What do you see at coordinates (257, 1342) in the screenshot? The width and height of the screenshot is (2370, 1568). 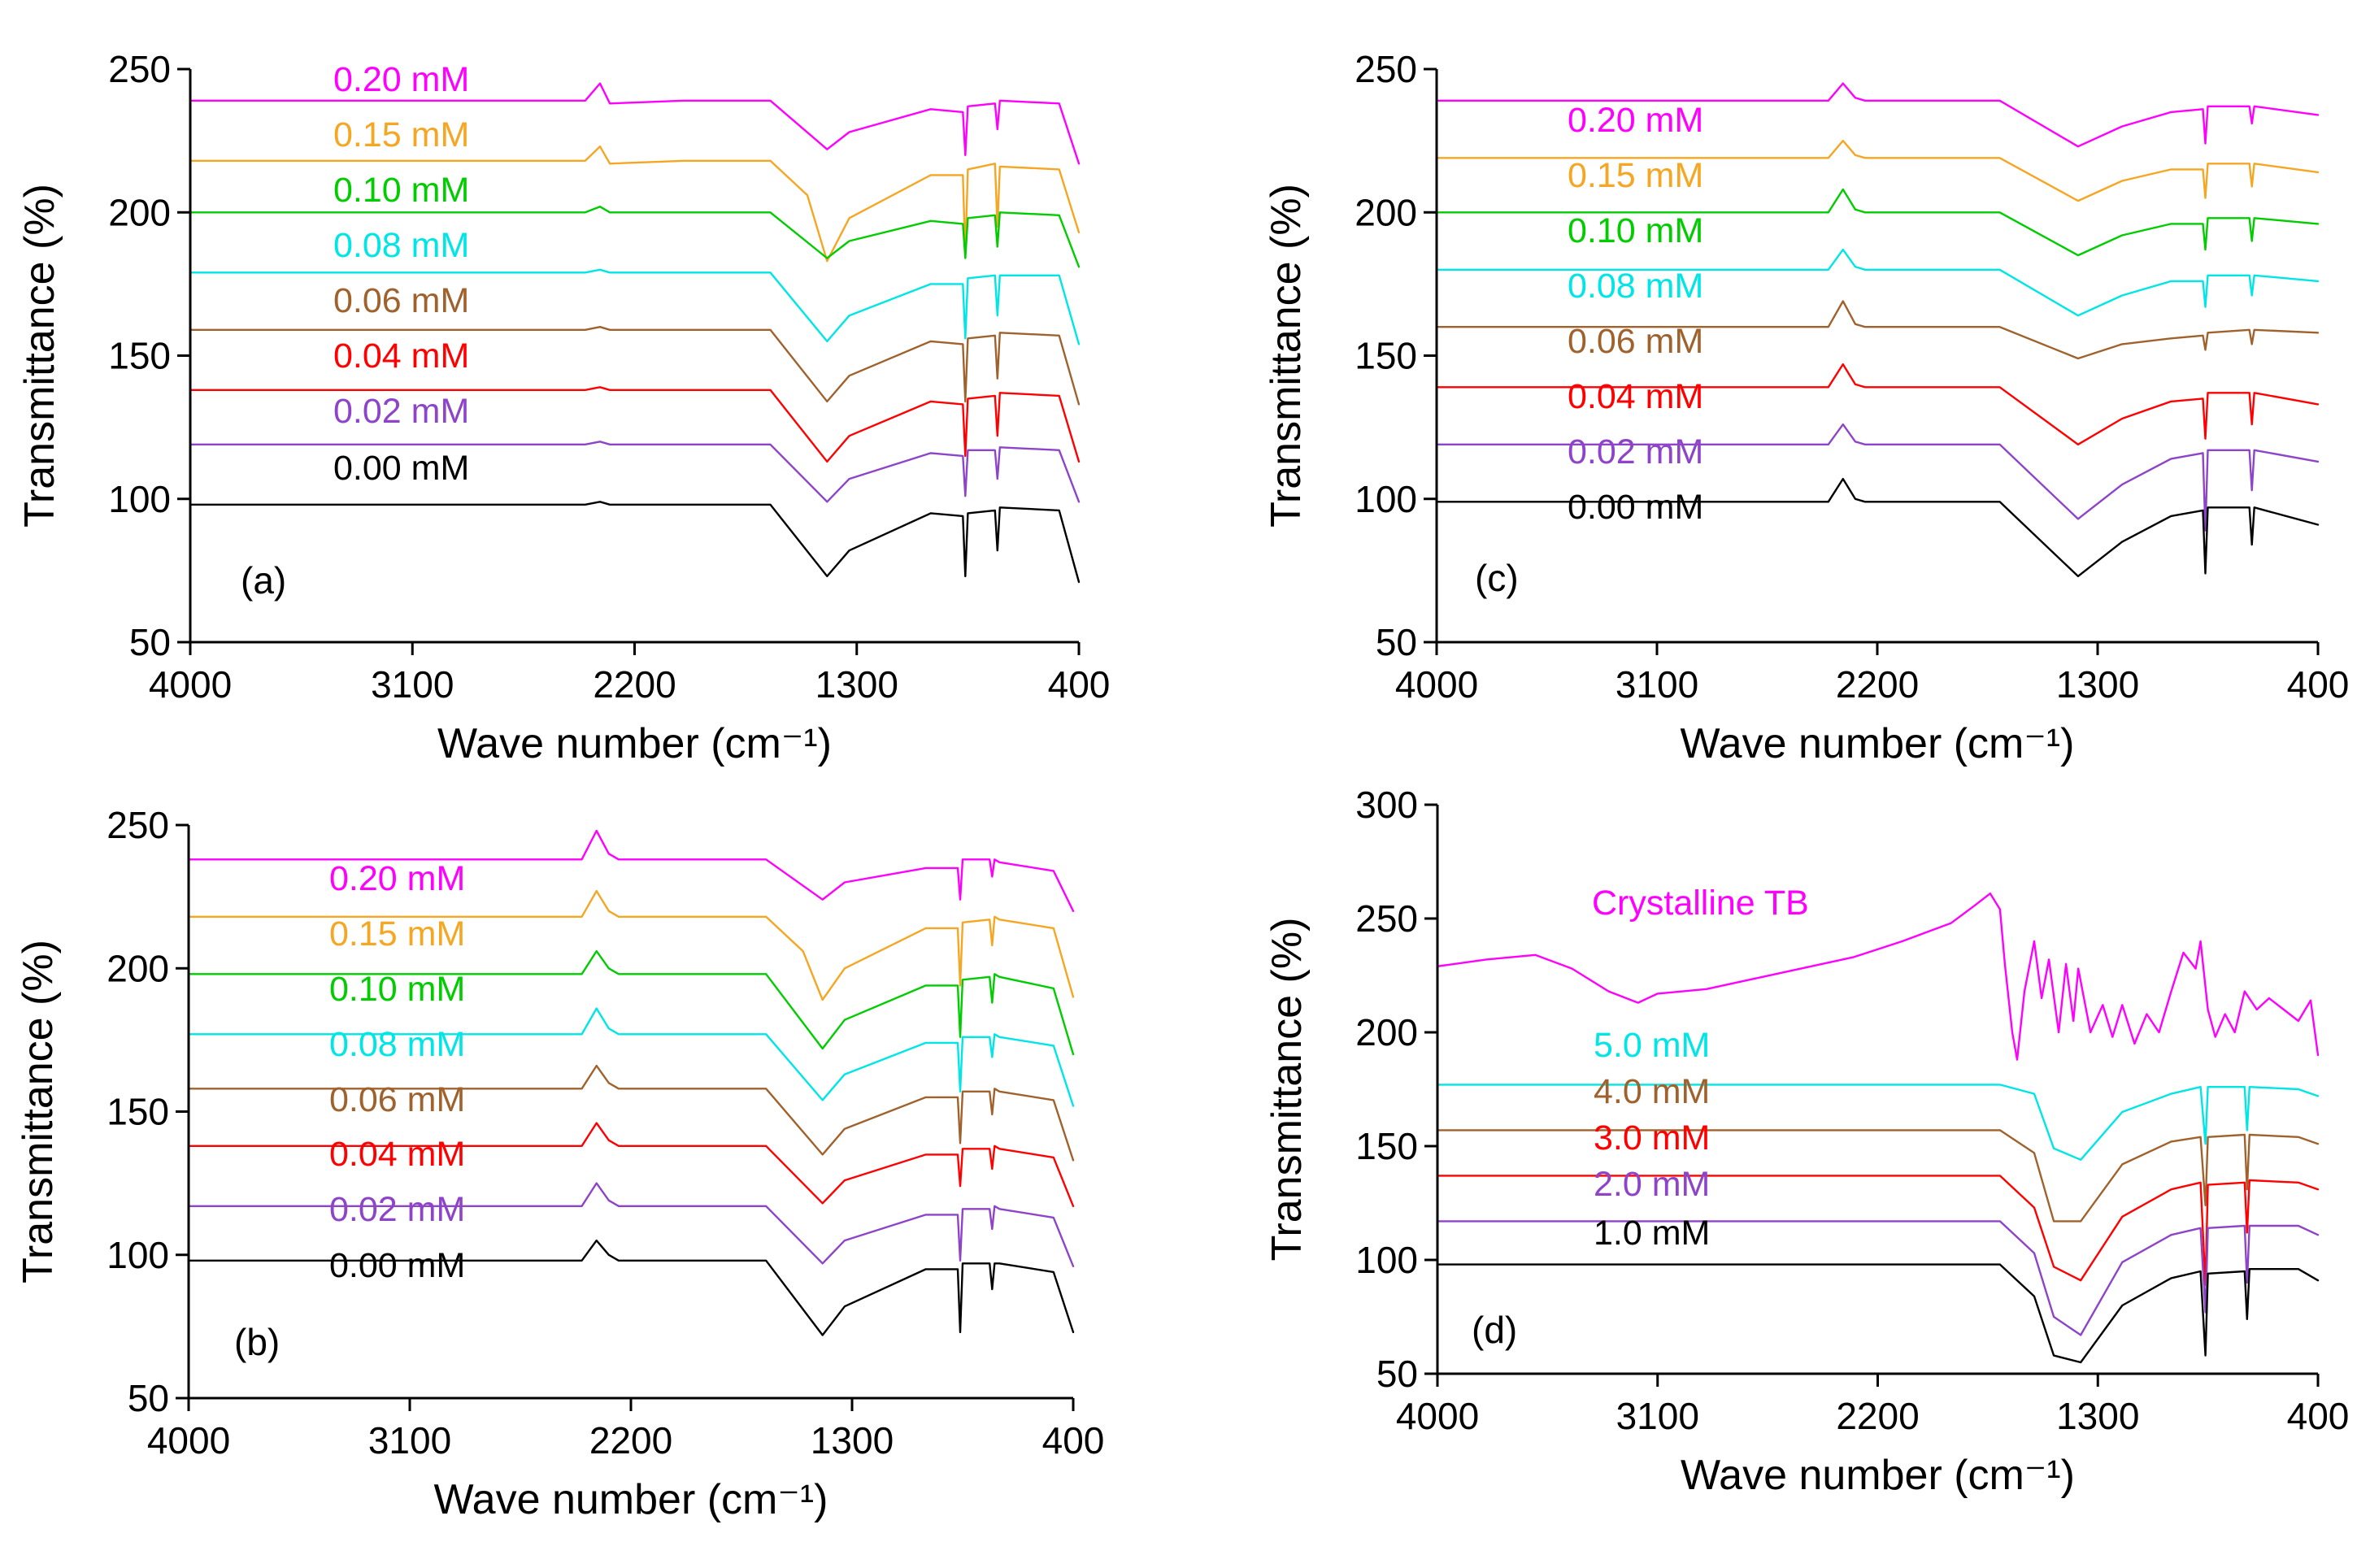 I see `panel-tag: (b)` at bounding box center [257, 1342].